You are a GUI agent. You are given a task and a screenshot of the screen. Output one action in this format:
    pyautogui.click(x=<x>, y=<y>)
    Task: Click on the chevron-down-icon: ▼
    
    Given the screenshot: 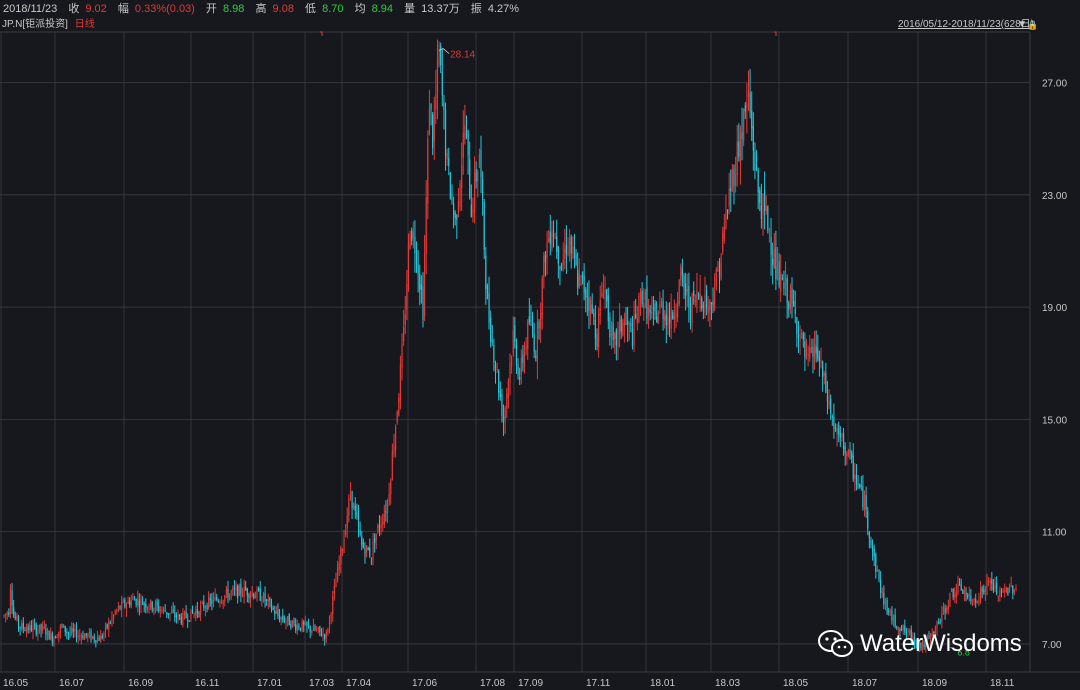 What is the action you would take?
    pyautogui.click(x=1022, y=24)
    